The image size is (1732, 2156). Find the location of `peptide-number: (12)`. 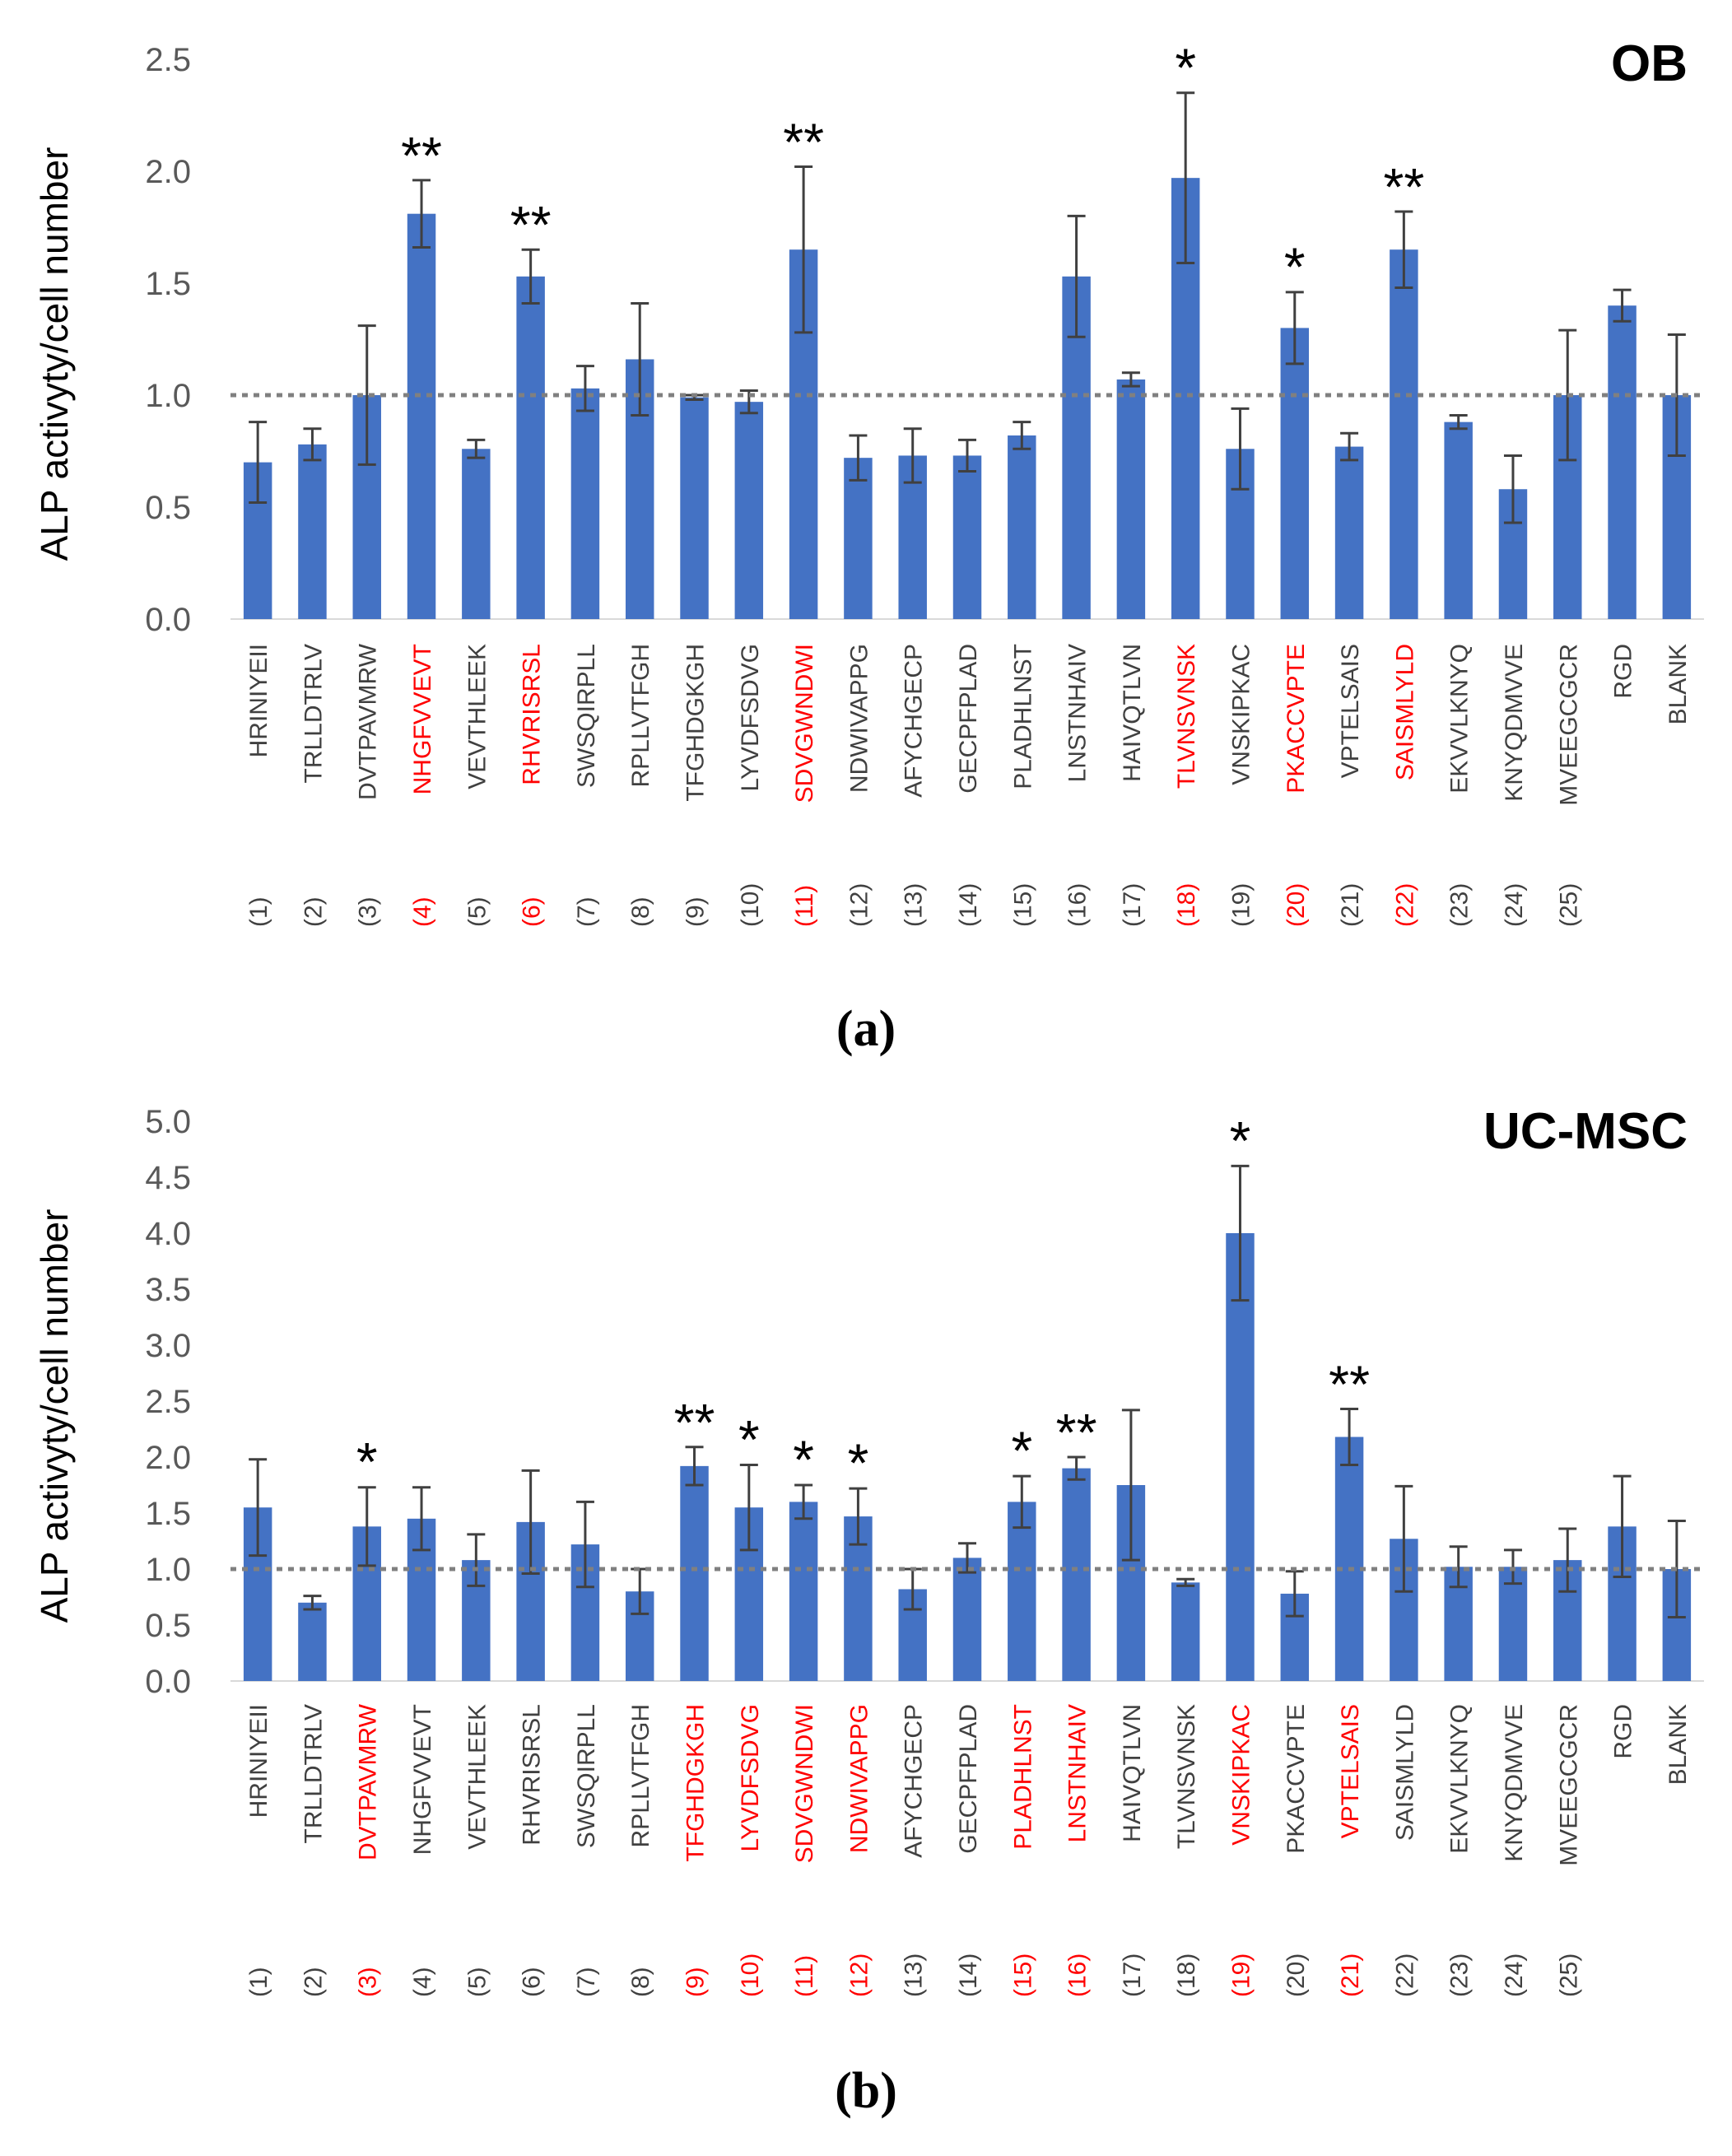

peptide-number: (12) is located at coordinates (859, 1975).